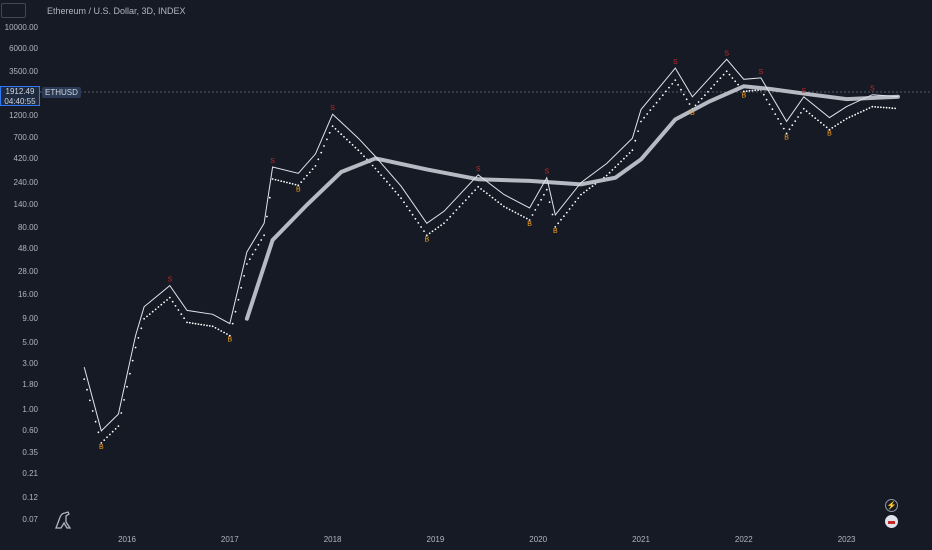  I want to click on settings-box, so click(13, 10).